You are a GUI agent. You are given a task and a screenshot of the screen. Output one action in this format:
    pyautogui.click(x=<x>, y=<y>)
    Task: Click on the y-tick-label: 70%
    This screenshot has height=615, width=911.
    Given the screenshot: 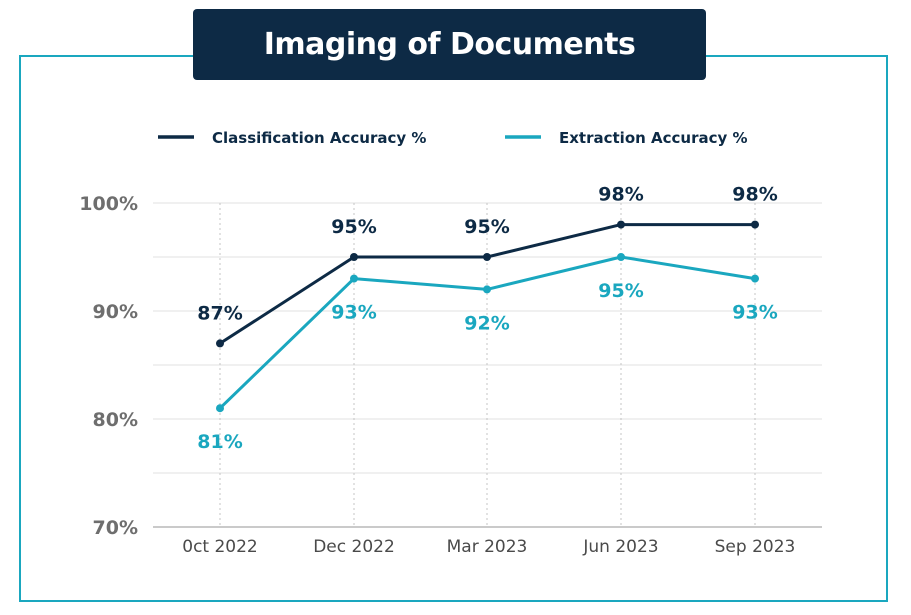 What is the action you would take?
    pyautogui.click(x=115, y=528)
    